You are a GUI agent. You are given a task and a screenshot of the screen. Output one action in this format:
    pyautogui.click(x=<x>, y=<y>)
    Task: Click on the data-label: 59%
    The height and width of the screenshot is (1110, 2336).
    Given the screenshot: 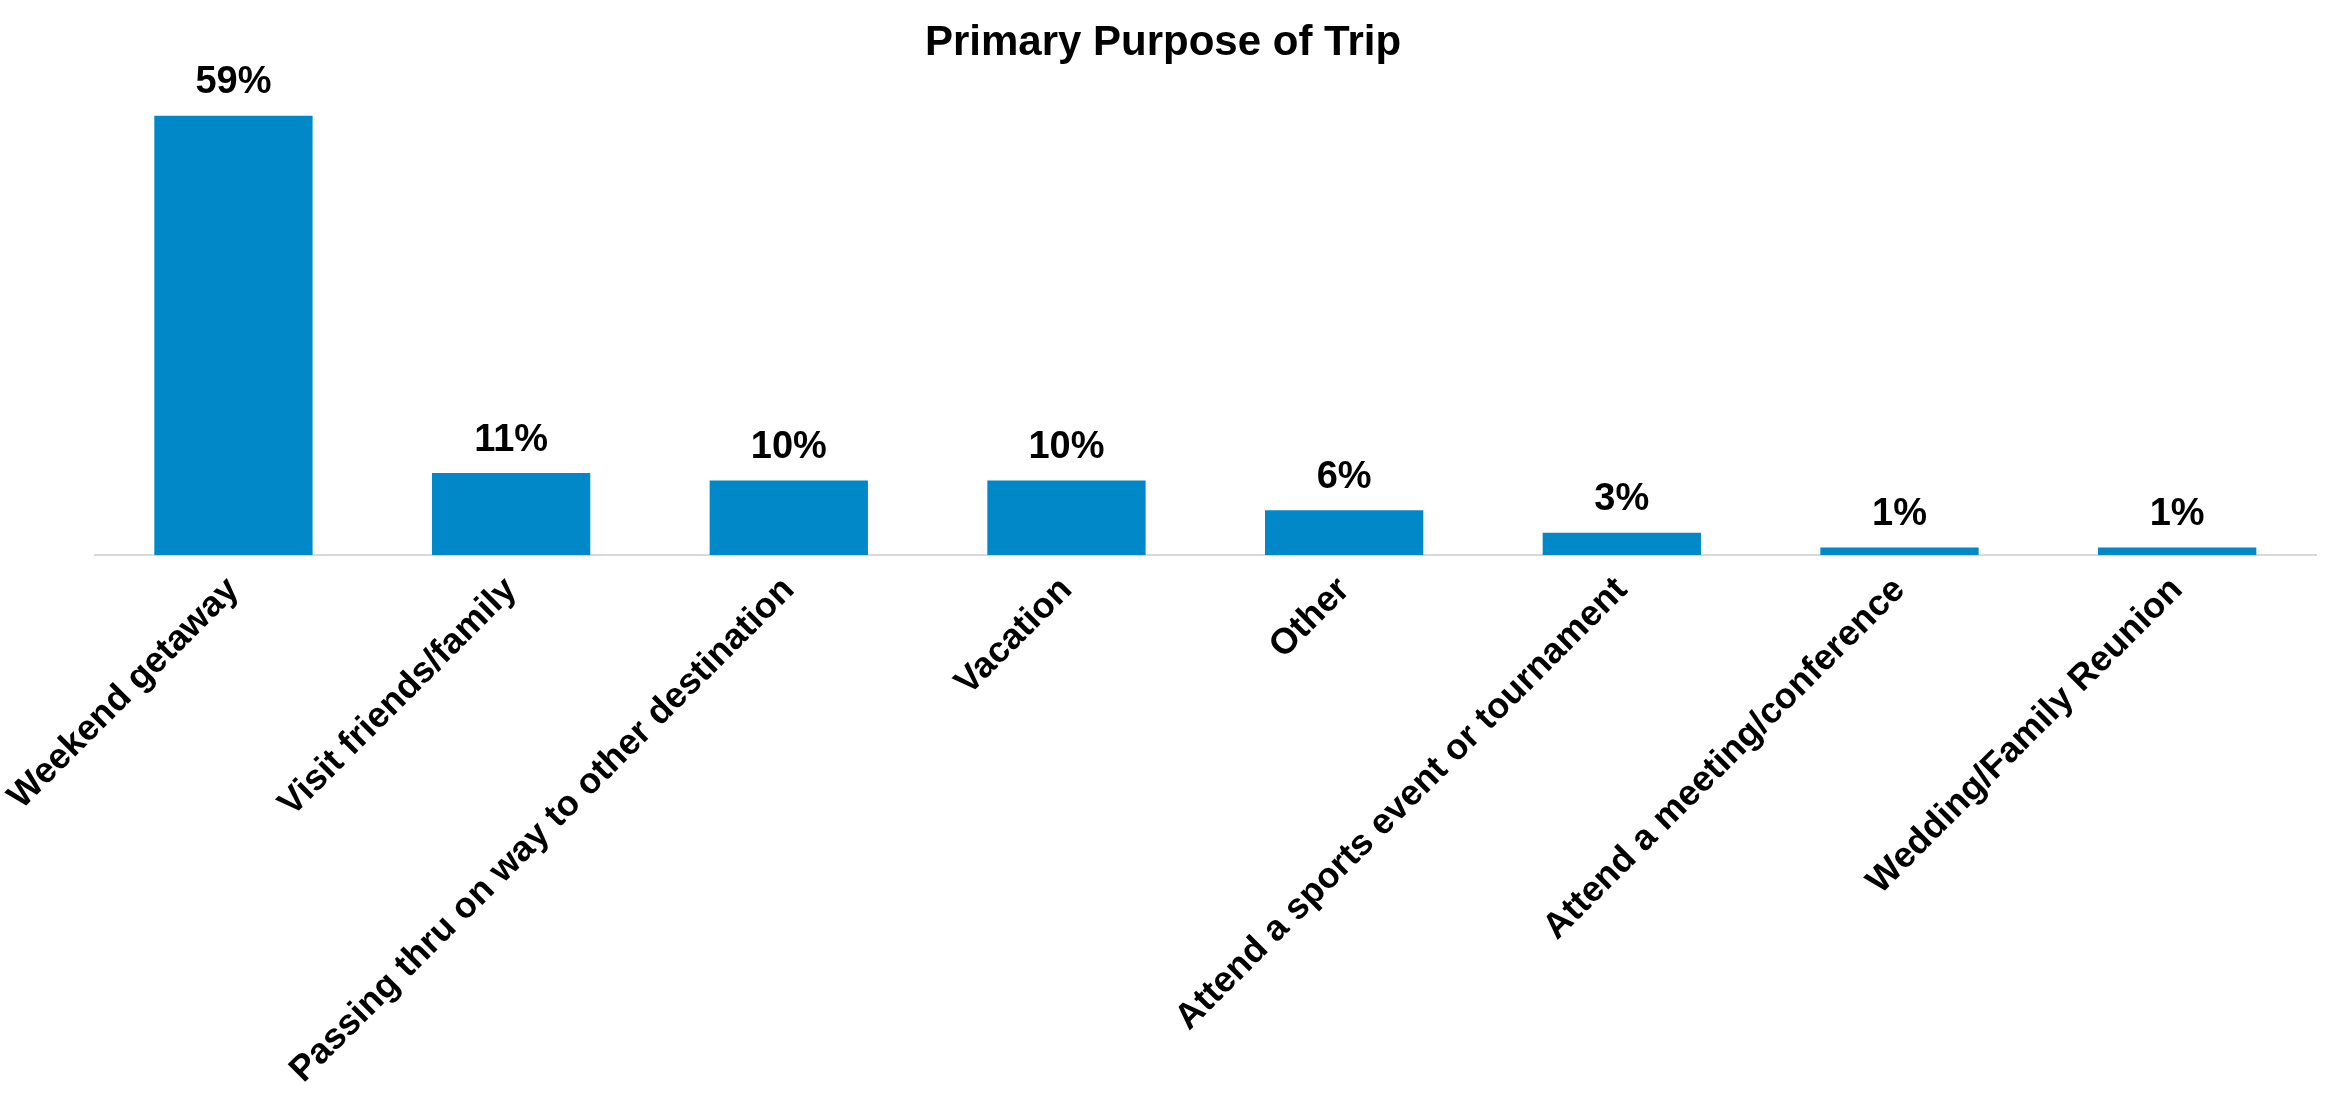 What is the action you would take?
    pyautogui.click(x=233, y=80)
    